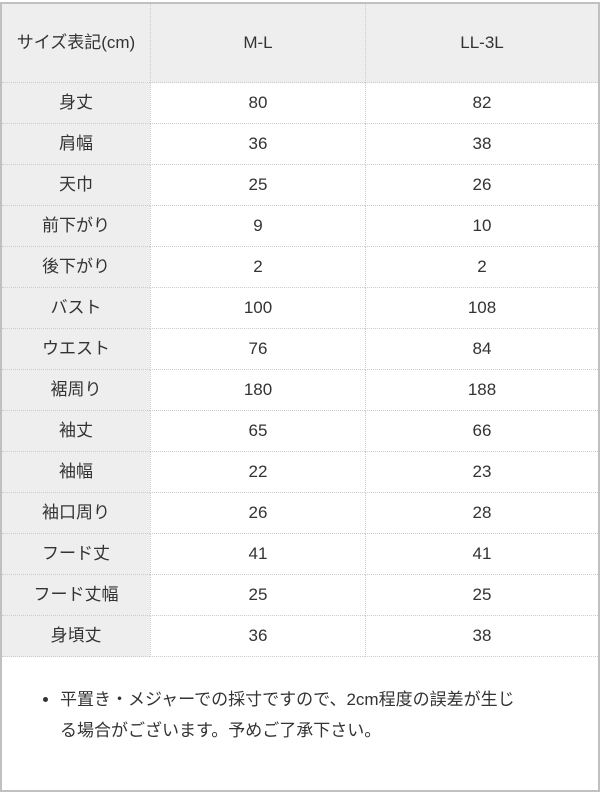 This screenshot has width=600, height=800. I want to click on table-row: 裾周り 180 188, so click(300, 390).